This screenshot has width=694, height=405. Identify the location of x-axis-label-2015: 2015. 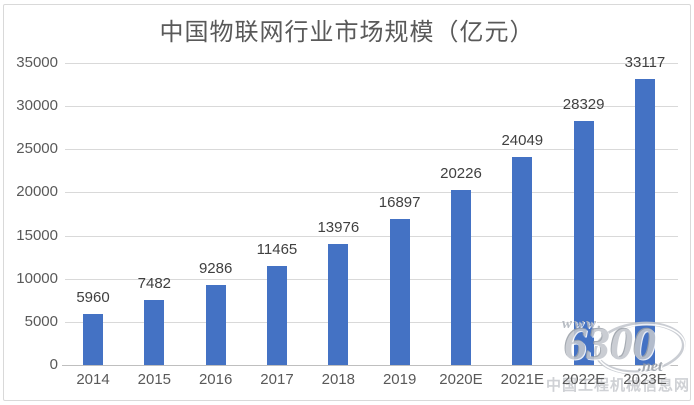
(154, 379).